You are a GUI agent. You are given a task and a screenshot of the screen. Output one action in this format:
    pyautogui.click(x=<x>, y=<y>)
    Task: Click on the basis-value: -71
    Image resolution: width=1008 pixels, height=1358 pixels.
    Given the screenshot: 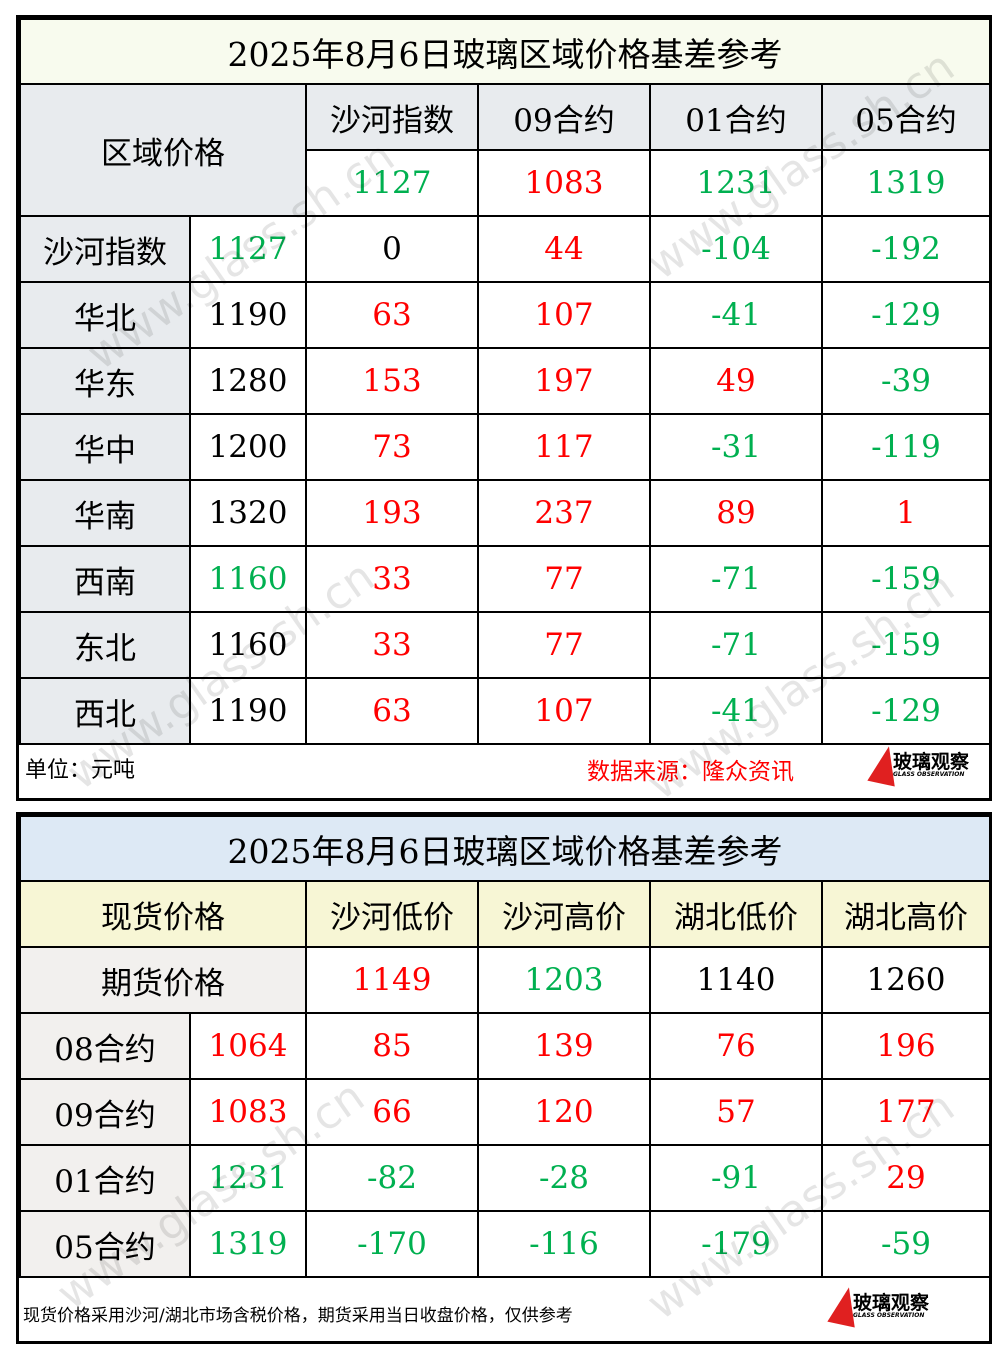 What is the action you would take?
    pyautogui.click(x=736, y=579)
    